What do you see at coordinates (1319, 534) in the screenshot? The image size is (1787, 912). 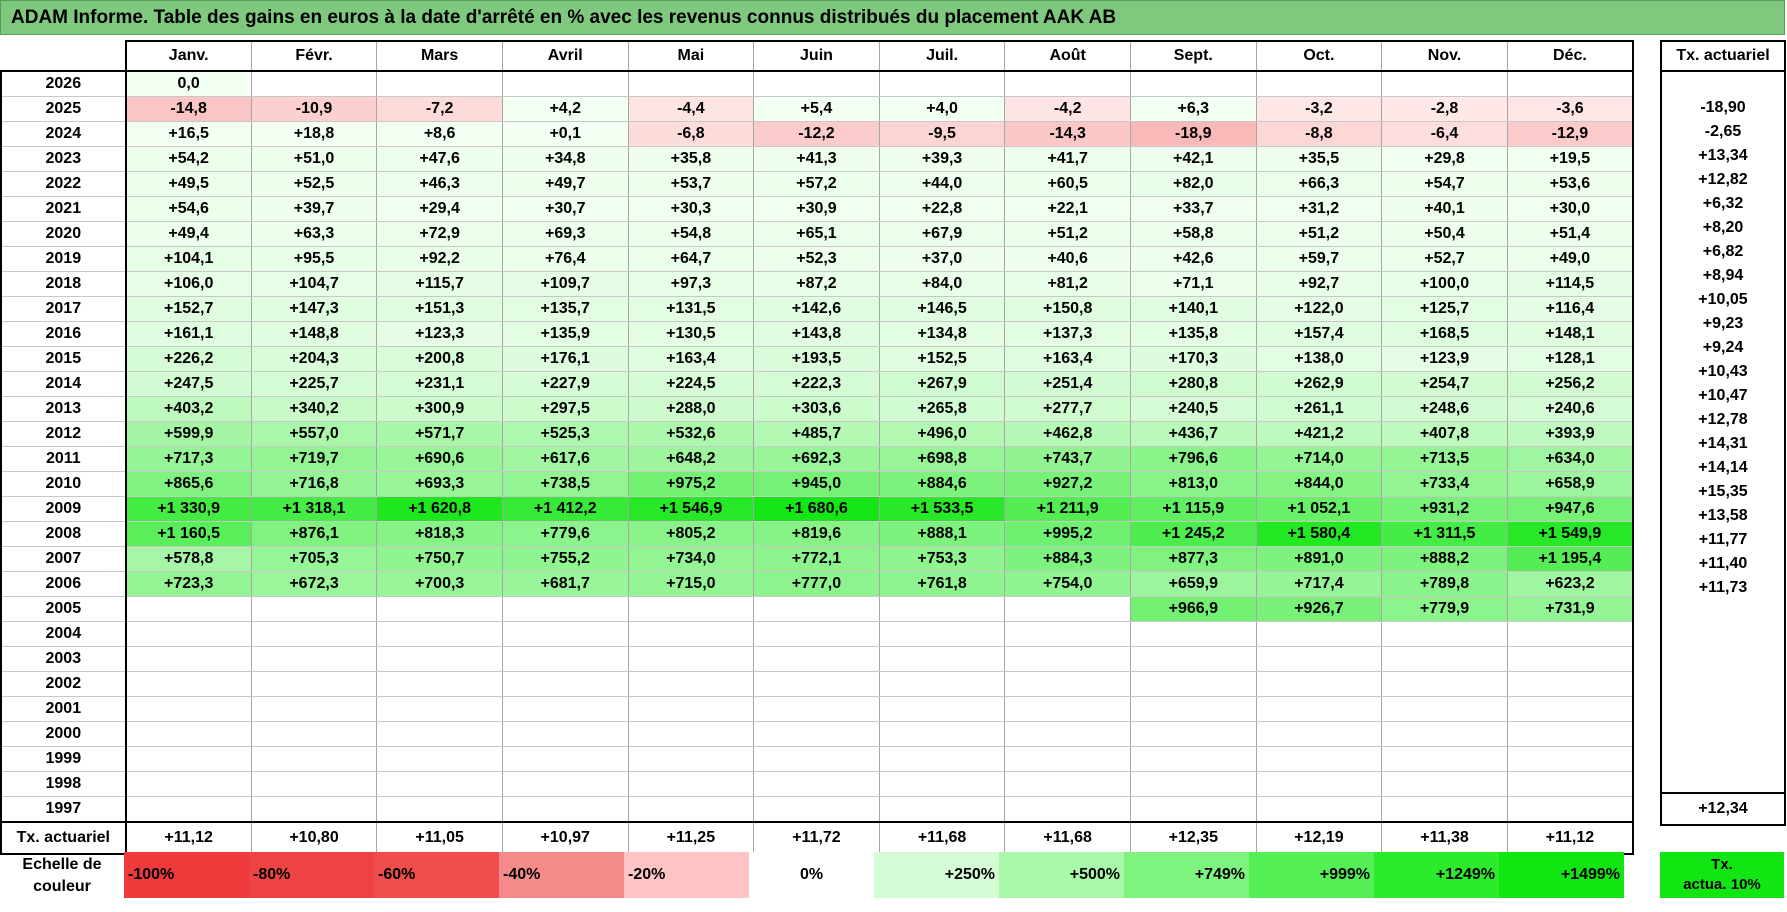 I see `gain-cell: +1 580,4` at bounding box center [1319, 534].